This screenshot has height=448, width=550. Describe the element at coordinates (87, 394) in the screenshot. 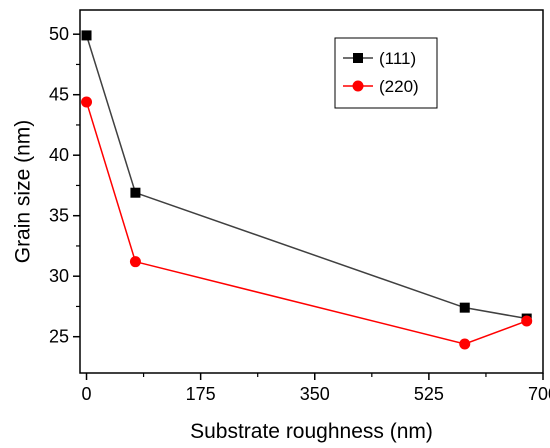

I see `x-tick-label: 0` at that location.